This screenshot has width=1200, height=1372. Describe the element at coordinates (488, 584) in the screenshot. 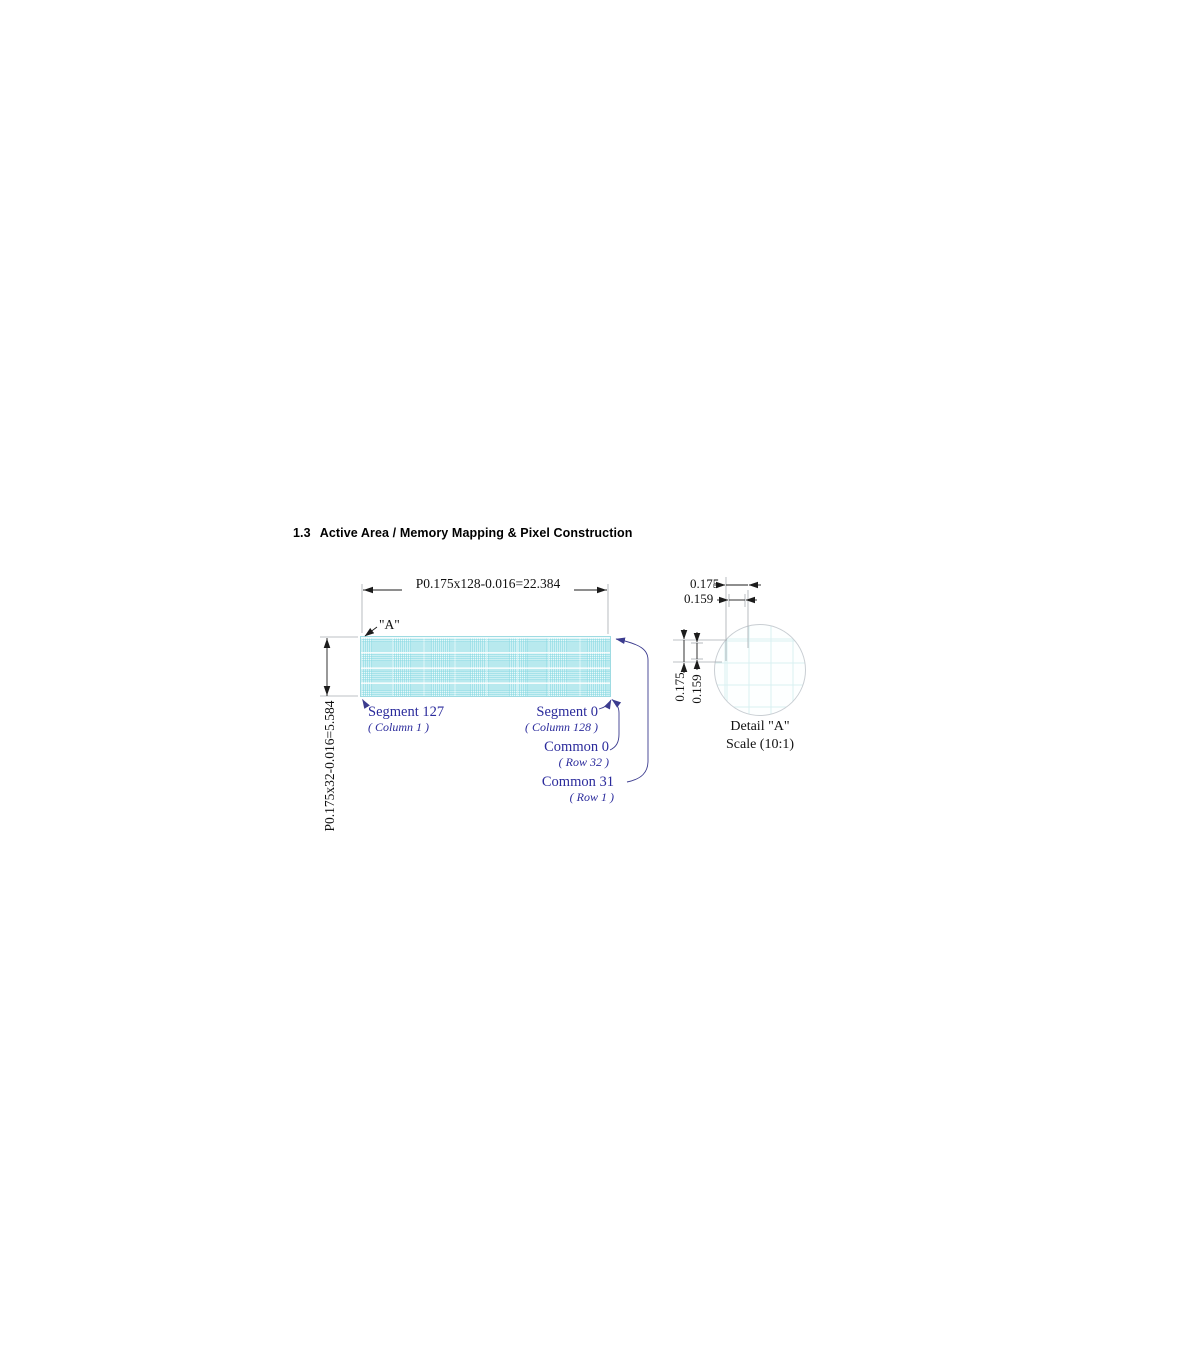

I see `top-width-dimension: P0.175x128-0.016=22.384` at that location.